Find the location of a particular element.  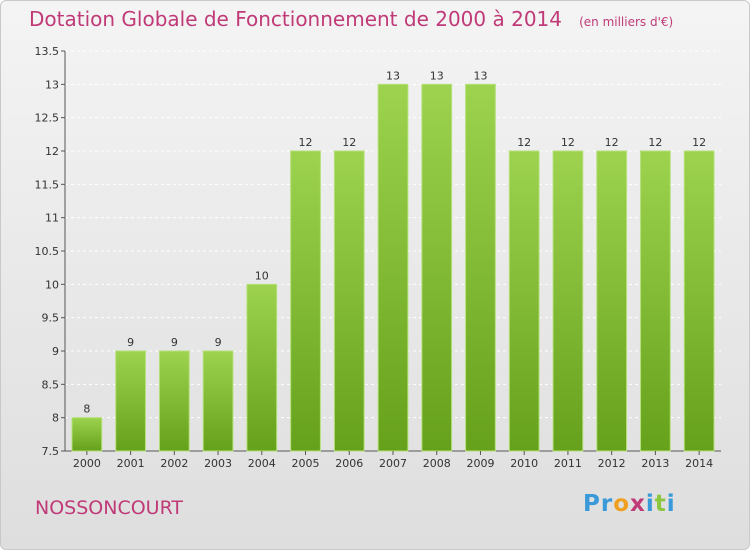

bar-2009 is located at coordinates (480, 267).